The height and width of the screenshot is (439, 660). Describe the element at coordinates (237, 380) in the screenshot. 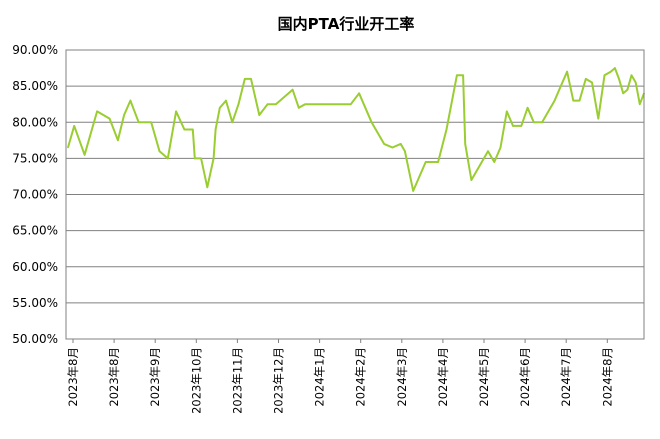

I see `x-tick-label: 2023年11月` at that location.